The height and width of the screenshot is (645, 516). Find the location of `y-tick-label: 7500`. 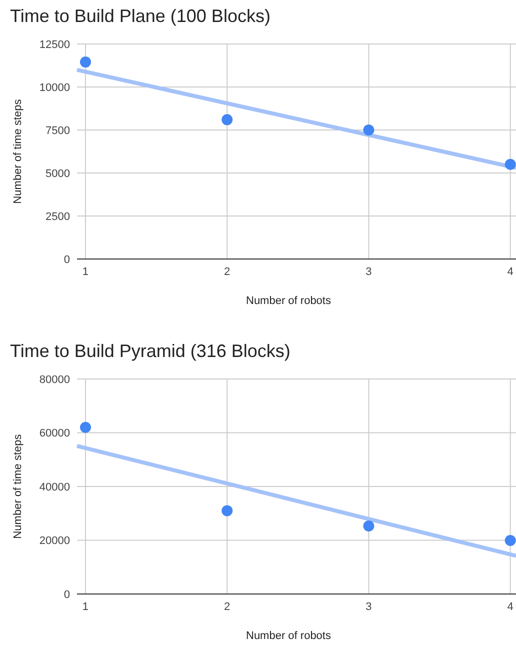

y-tick-label: 7500 is located at coordinates (58, 130).